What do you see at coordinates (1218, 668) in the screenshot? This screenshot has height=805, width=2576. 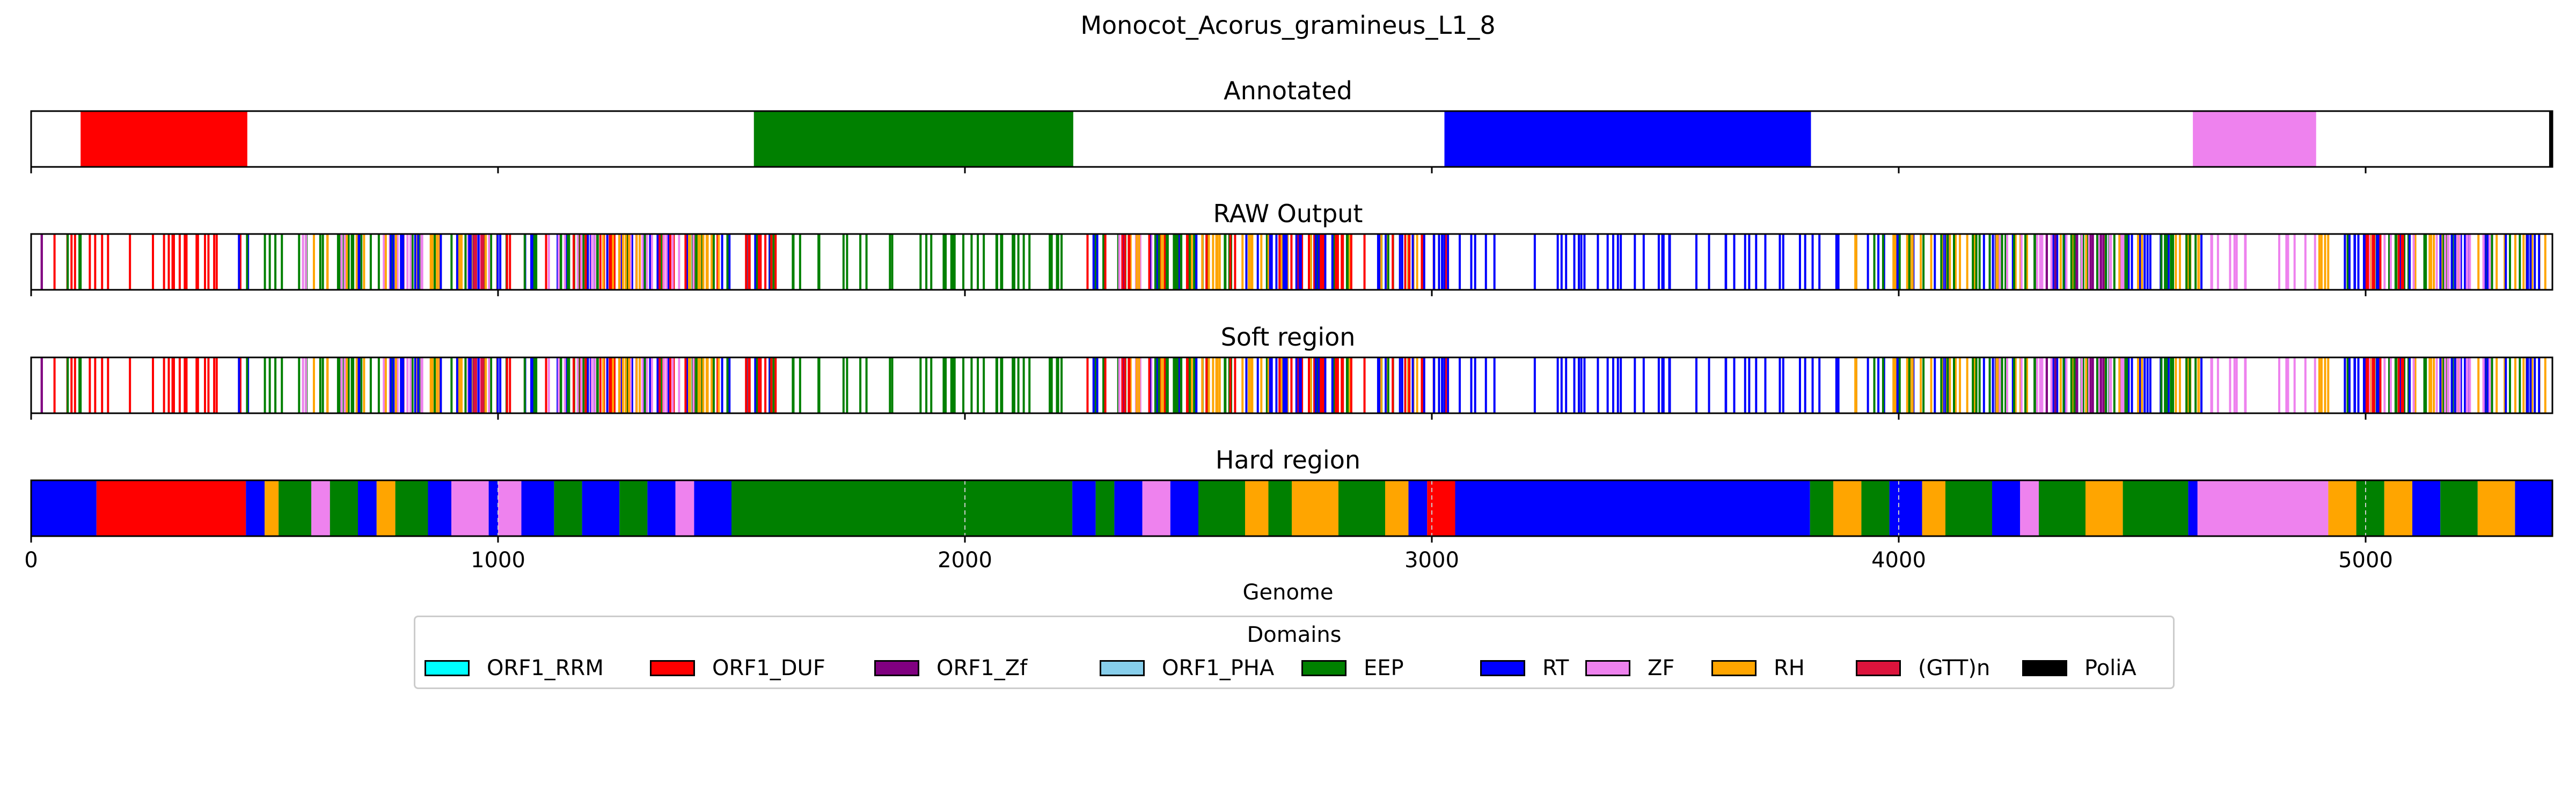 I see `legend-label: ORF1_PHA` at bounding box center [1218, 668].